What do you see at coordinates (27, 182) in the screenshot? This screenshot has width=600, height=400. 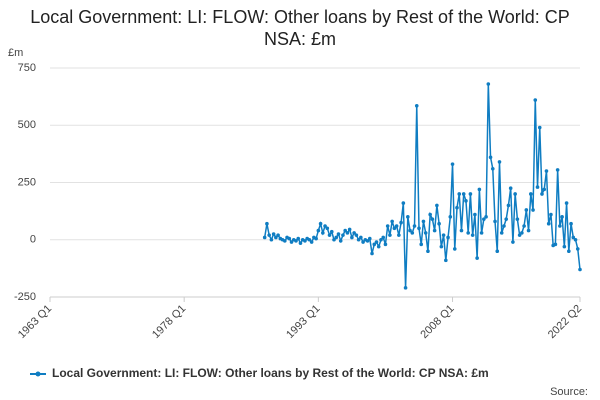 I see `y-tick-label: 250` at bounding box center [27, 182].